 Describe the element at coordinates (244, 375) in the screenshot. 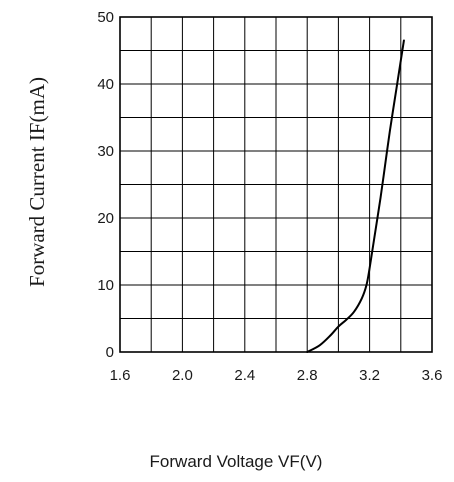

I see `x-tick-label: 2.4` at that location.